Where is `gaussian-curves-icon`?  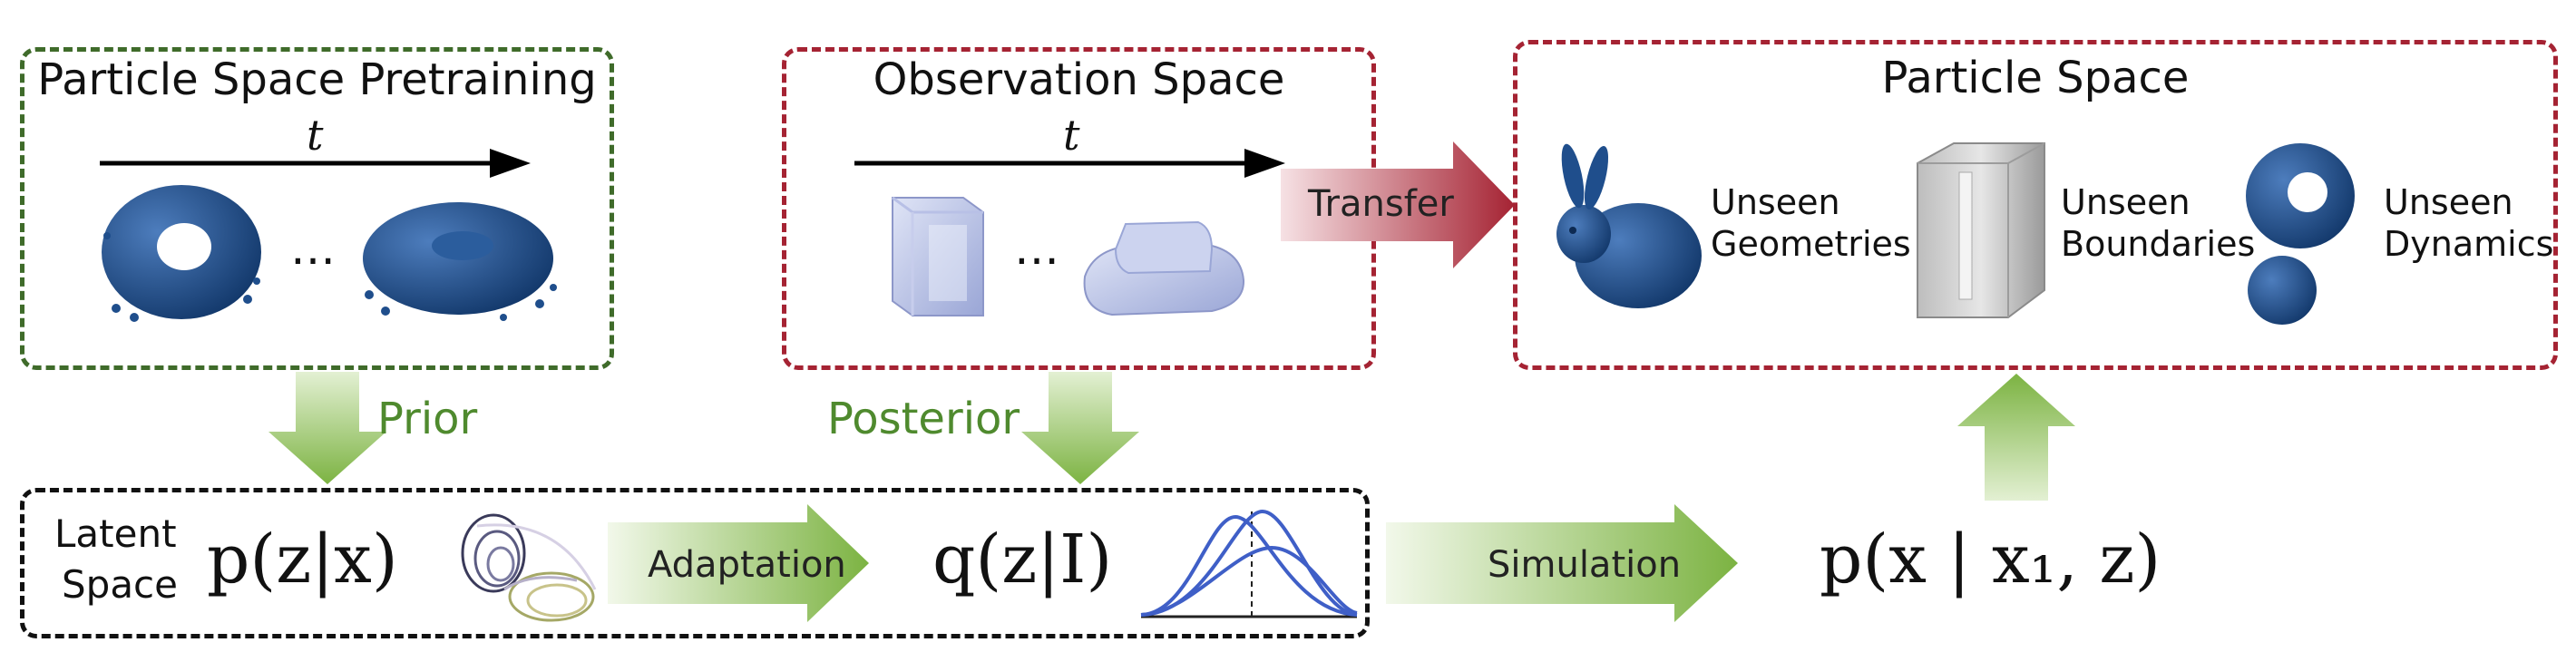
gaussian-curves-icon is located at coordinates (1249, 563).